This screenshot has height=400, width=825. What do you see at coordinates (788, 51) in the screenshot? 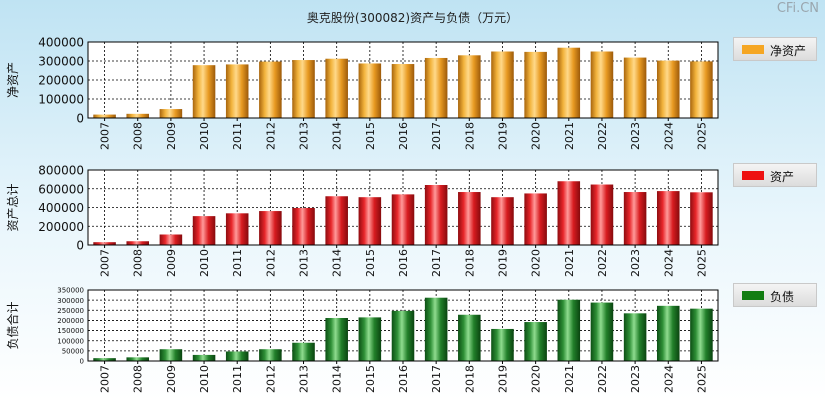
I see `legend-label-net-assets: 净资产` at bounding box center [788, 51].